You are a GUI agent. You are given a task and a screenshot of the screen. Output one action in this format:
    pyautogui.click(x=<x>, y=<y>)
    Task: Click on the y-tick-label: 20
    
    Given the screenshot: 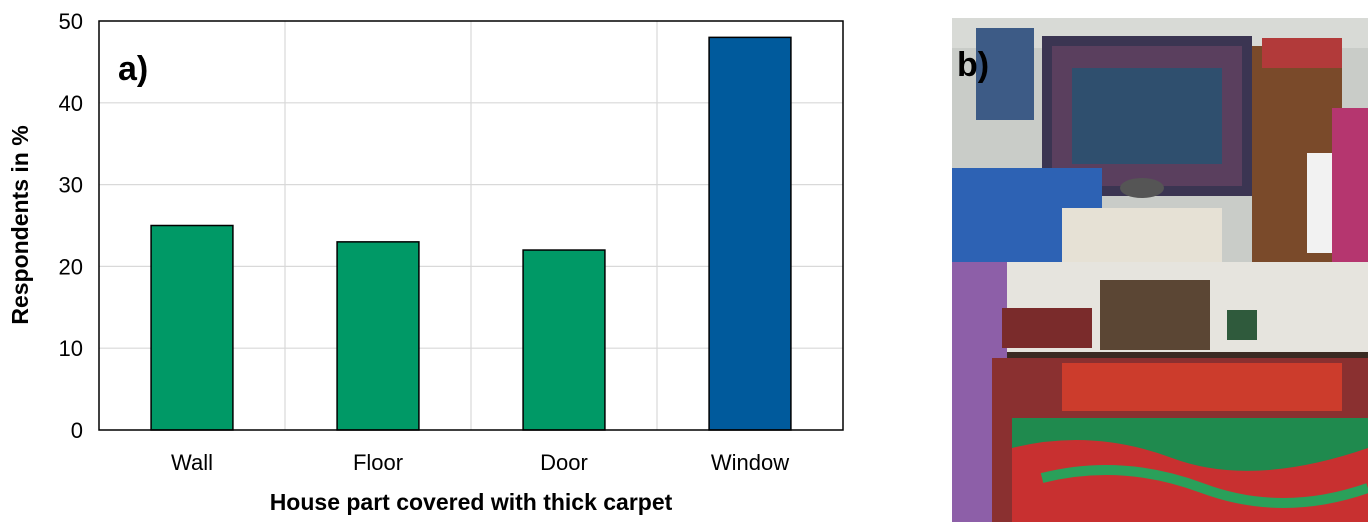 What is the action you would take?
    pyautogui.click(x=71, y=266)
    